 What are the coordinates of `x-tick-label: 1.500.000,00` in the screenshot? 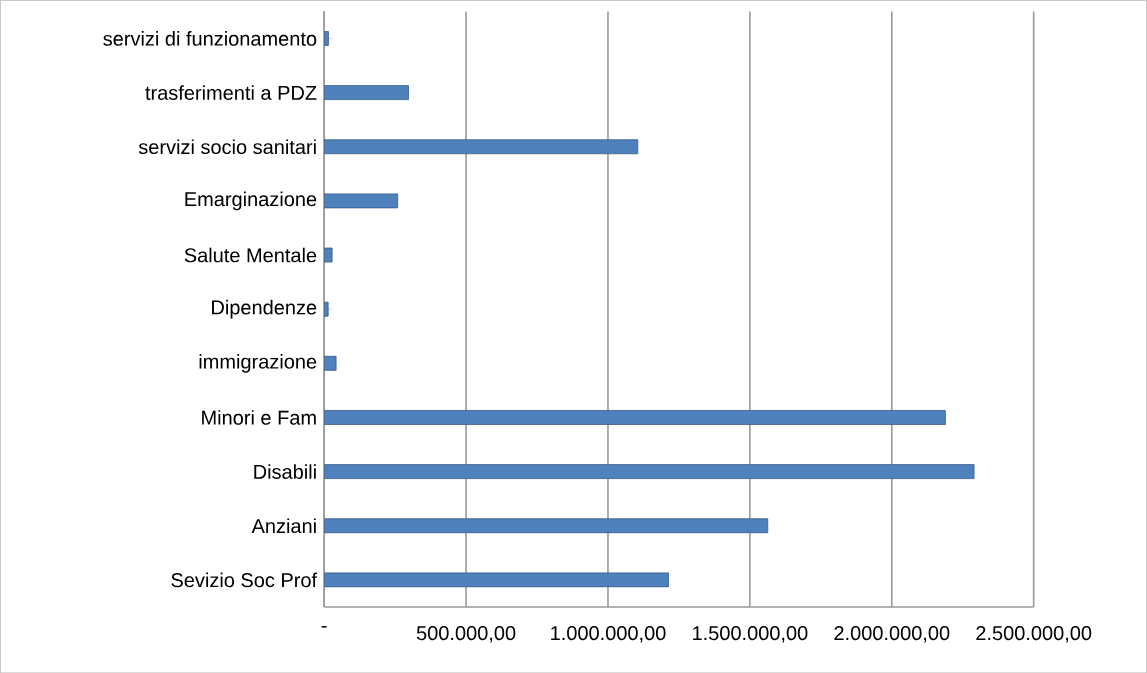 It's located at (750, 634).